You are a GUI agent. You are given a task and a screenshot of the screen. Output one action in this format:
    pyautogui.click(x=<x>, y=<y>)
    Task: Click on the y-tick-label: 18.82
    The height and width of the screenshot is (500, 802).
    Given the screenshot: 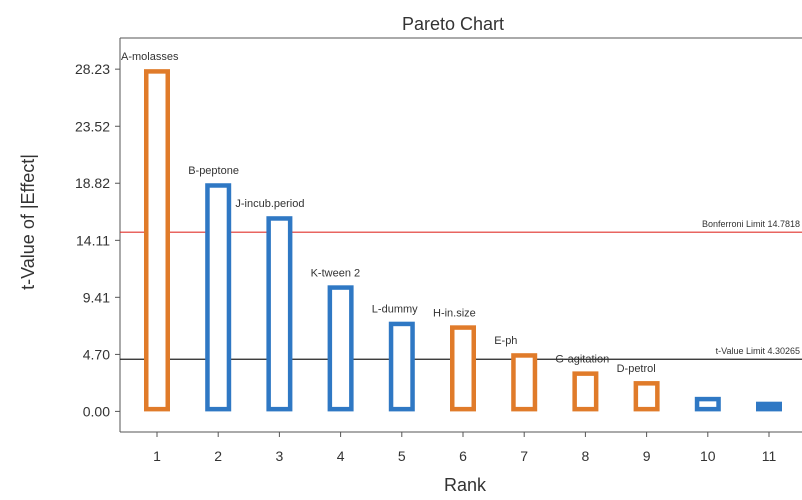 What is the action you would take?
    pyautogui.click(x=92, y=183)
    